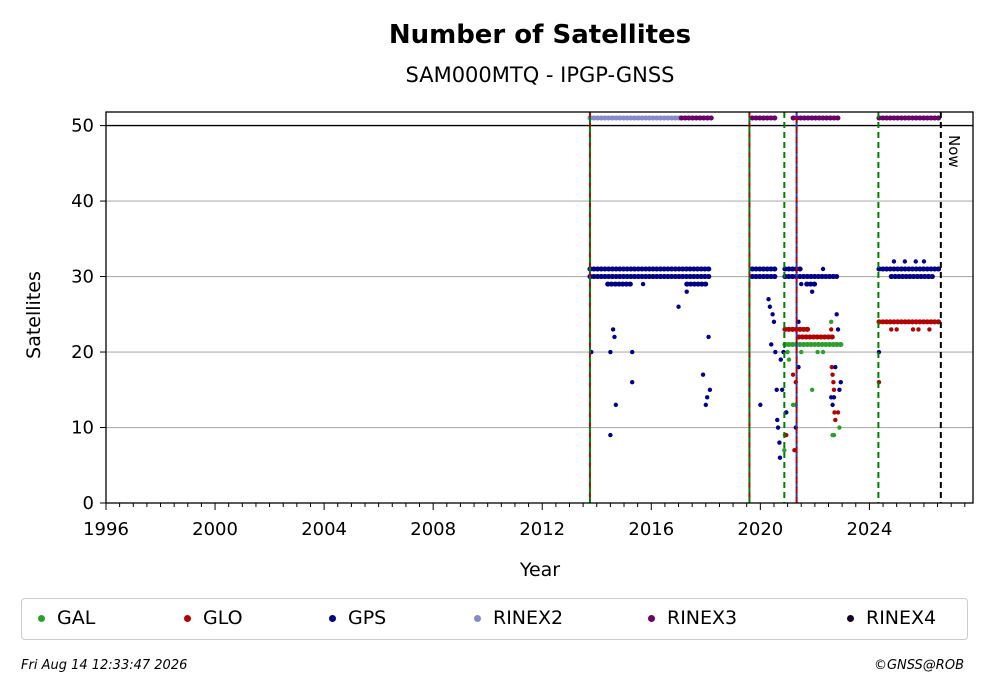  What do you see at coordinates (869, 529) in the screenshot?
I see `x-tick-label: 2024` at bounding box center [869, 529].